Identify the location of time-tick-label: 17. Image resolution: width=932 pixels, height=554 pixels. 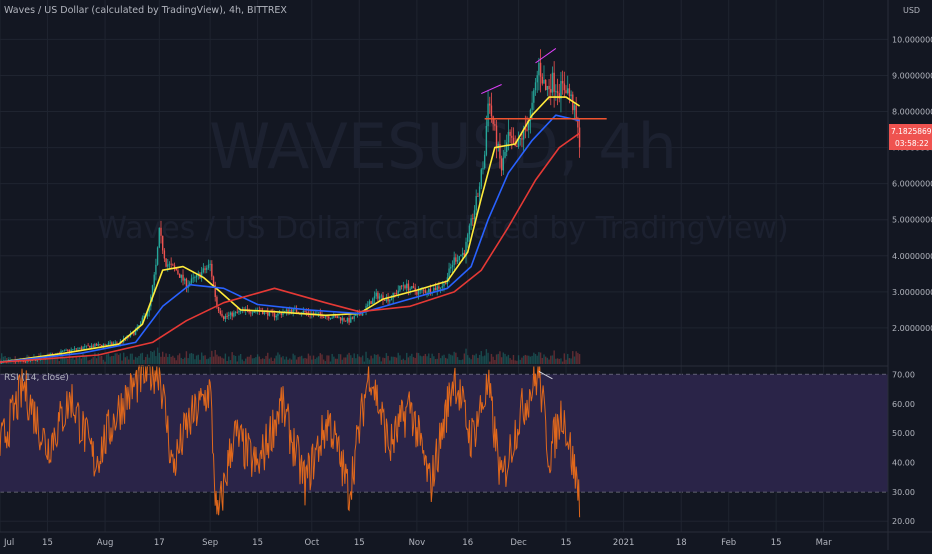
(159, 543).